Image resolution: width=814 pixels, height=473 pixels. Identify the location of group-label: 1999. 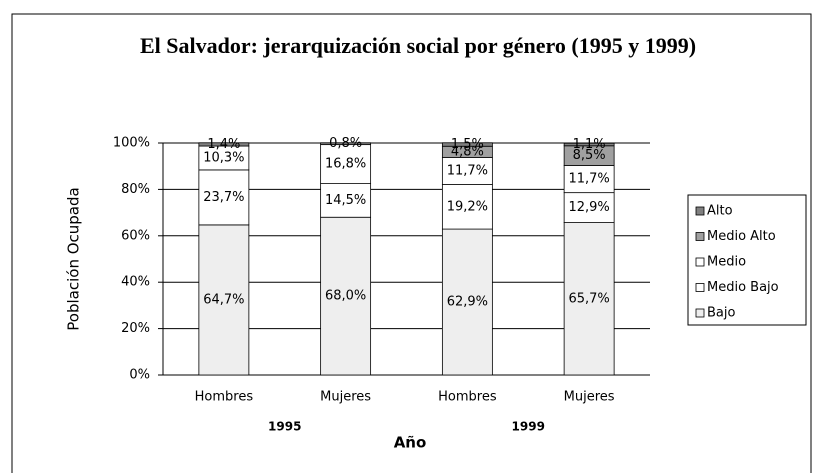
(528, 427).